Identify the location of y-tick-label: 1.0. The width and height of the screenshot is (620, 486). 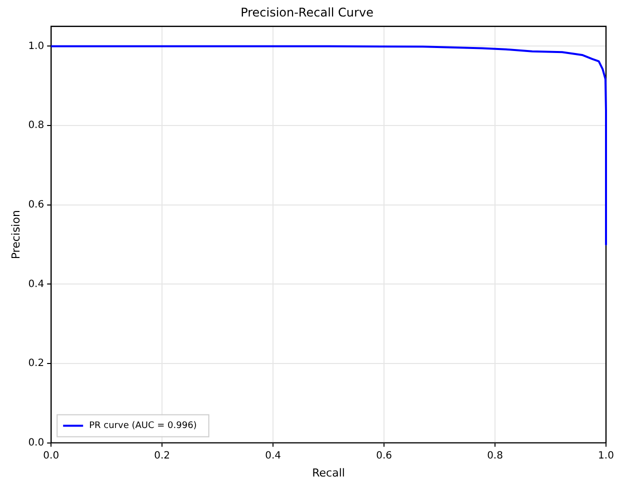
(36, 46).